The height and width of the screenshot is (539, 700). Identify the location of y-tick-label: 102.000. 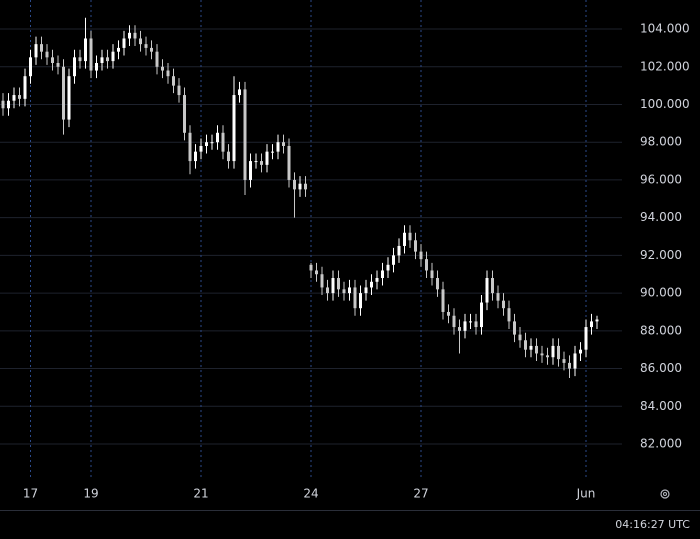
(665, 66).